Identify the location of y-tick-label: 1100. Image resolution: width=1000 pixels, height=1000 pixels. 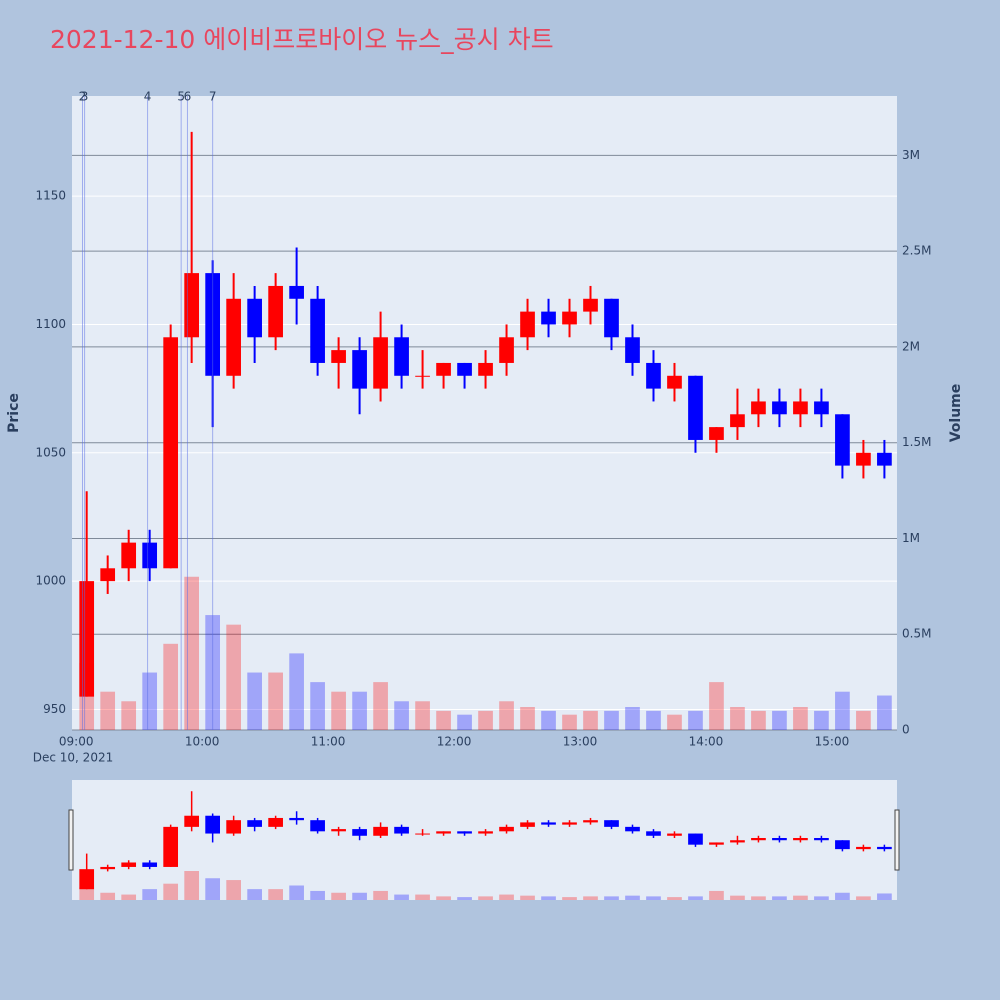
(50, 324).